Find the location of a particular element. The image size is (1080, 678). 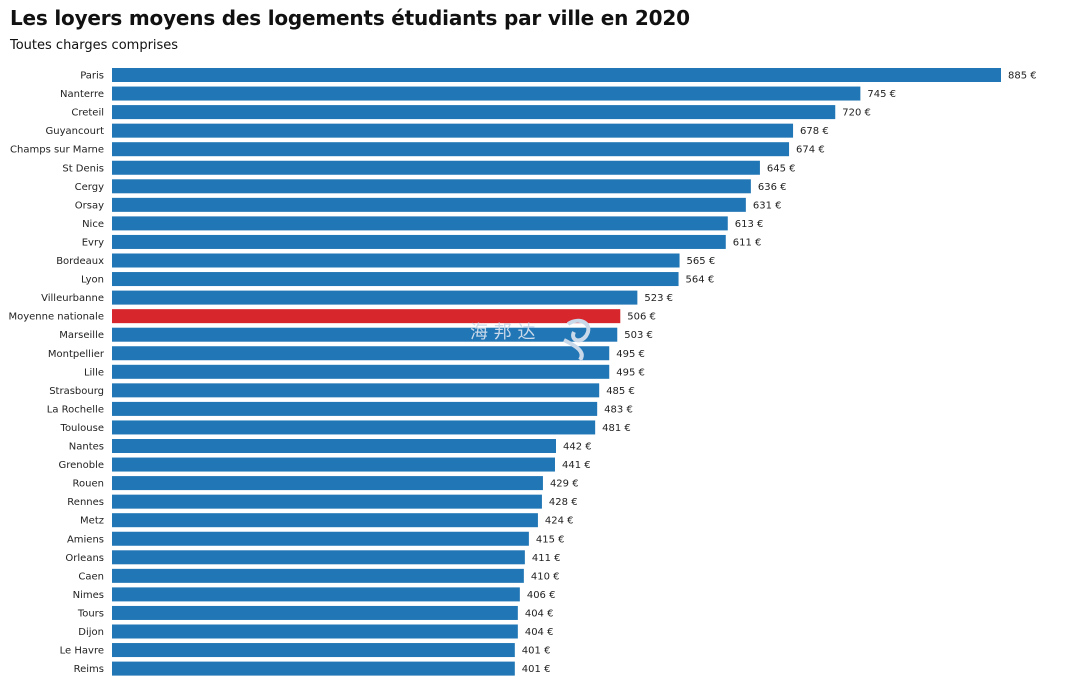

bar-nanterre is located at coordinates (486, 93).